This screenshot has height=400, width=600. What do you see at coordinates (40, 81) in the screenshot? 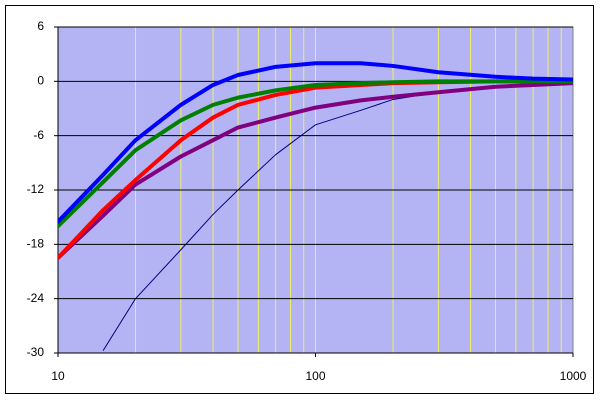
I see `y-tick-label: 0` at bounding box center [40, 81].